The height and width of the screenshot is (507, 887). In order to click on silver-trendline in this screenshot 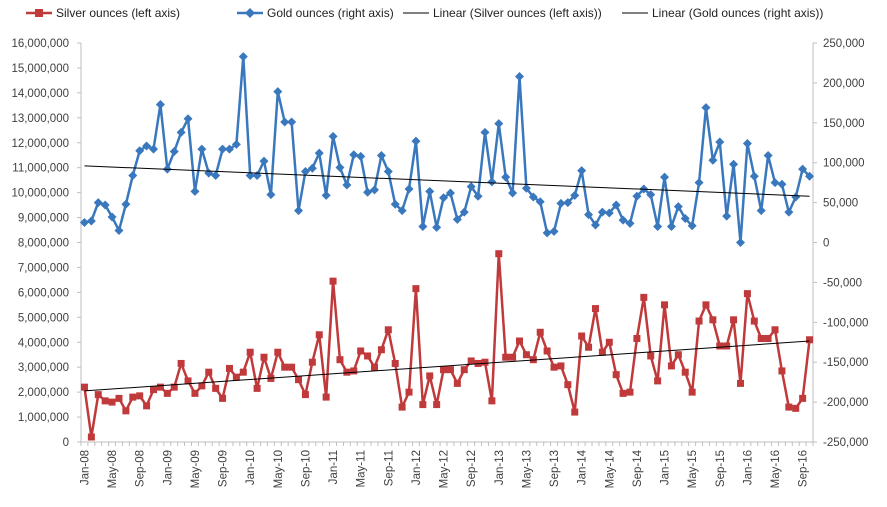, I will do `click(447, 366)`.